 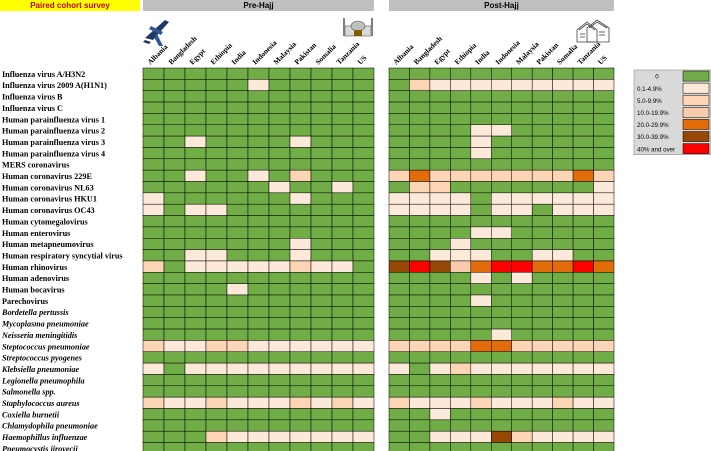 What do you see at coordinates (44, 437) in the screenshot?
I see `pathogen-label: Haemophillus influenzae` at bounding box center [44, 437].